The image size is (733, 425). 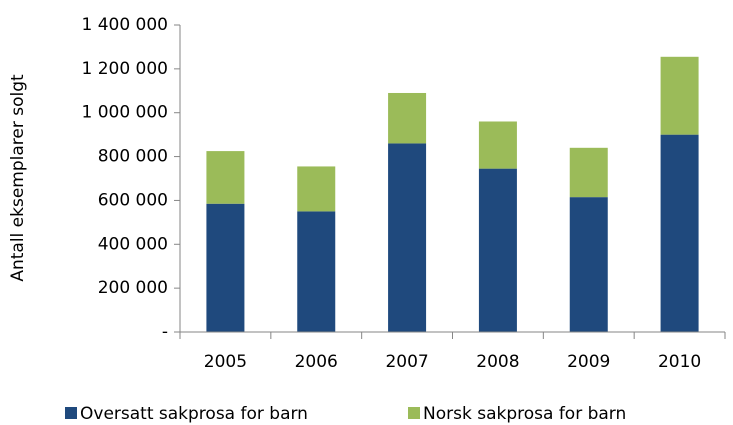 What do you see at coordinates (588, 362) in the screenshot?
I see `x-tick-label: 2009` at bounding box center [588, 362].